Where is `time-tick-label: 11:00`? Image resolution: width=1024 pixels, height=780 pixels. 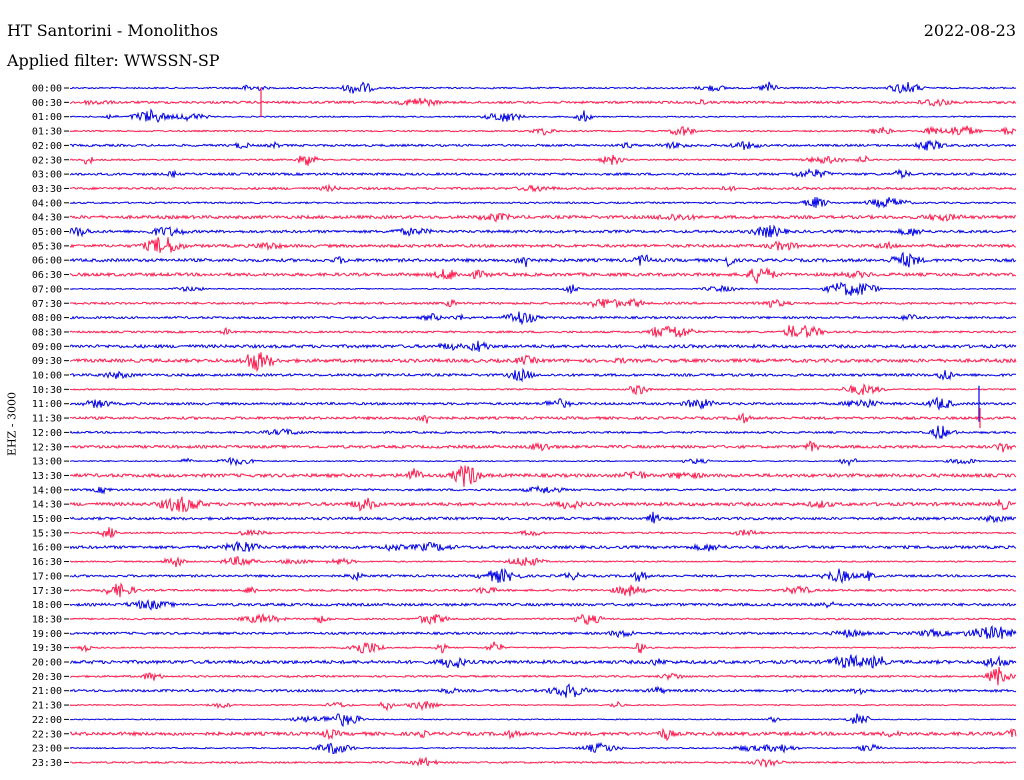 time-tick-label: 11:00 is located at coordinates (47, 404).